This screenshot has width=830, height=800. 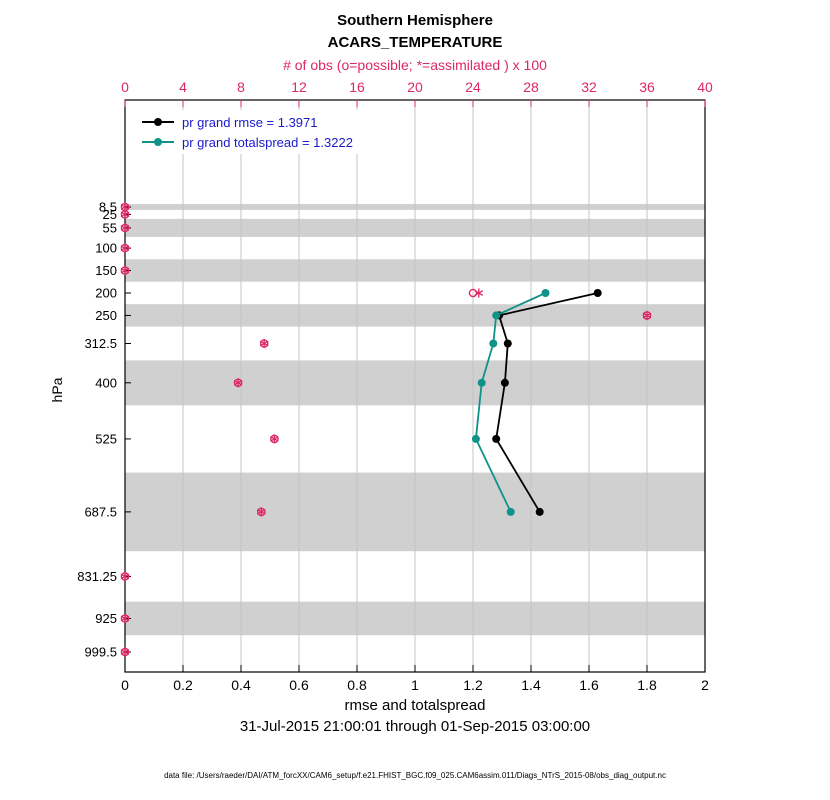 What do you see at coordinates (473, 87) in the screenshot?
I see `obs-tick-label: 24` at bounding box center [473, 87].